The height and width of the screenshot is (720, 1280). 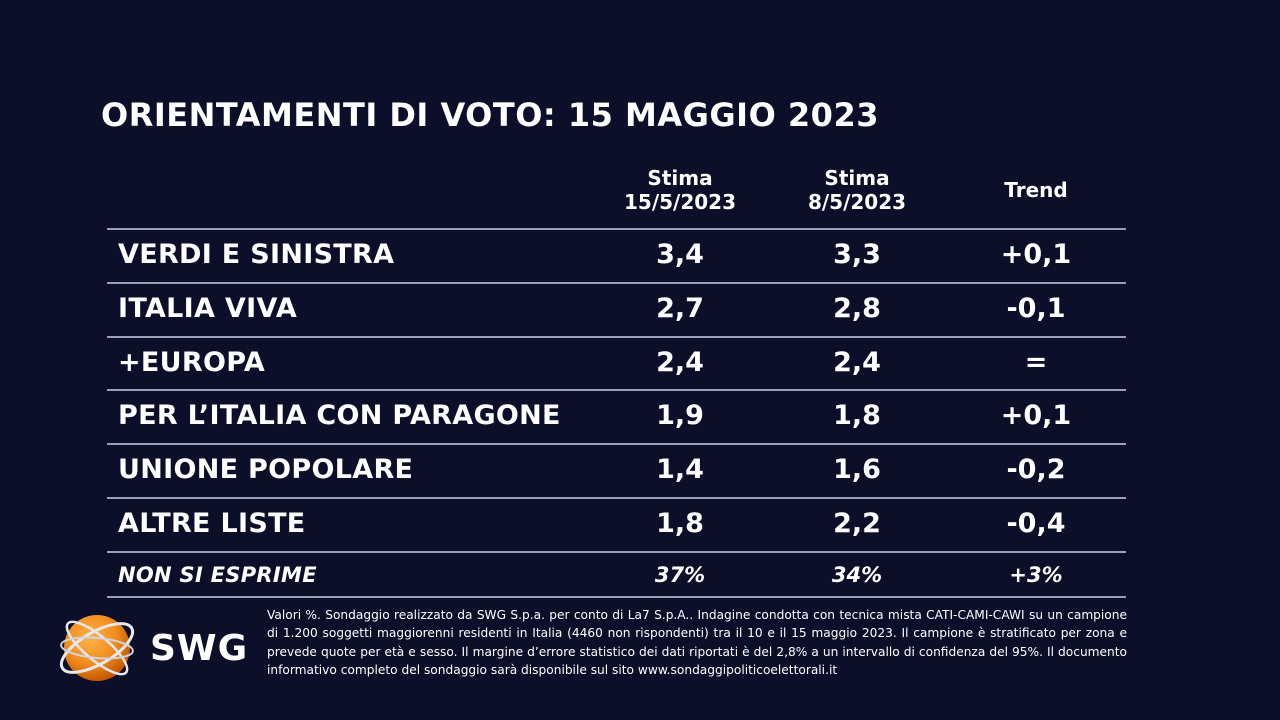 I want to click on table-row: +EUROPA 2,4 2,4 =, so click(x=616, y=363).